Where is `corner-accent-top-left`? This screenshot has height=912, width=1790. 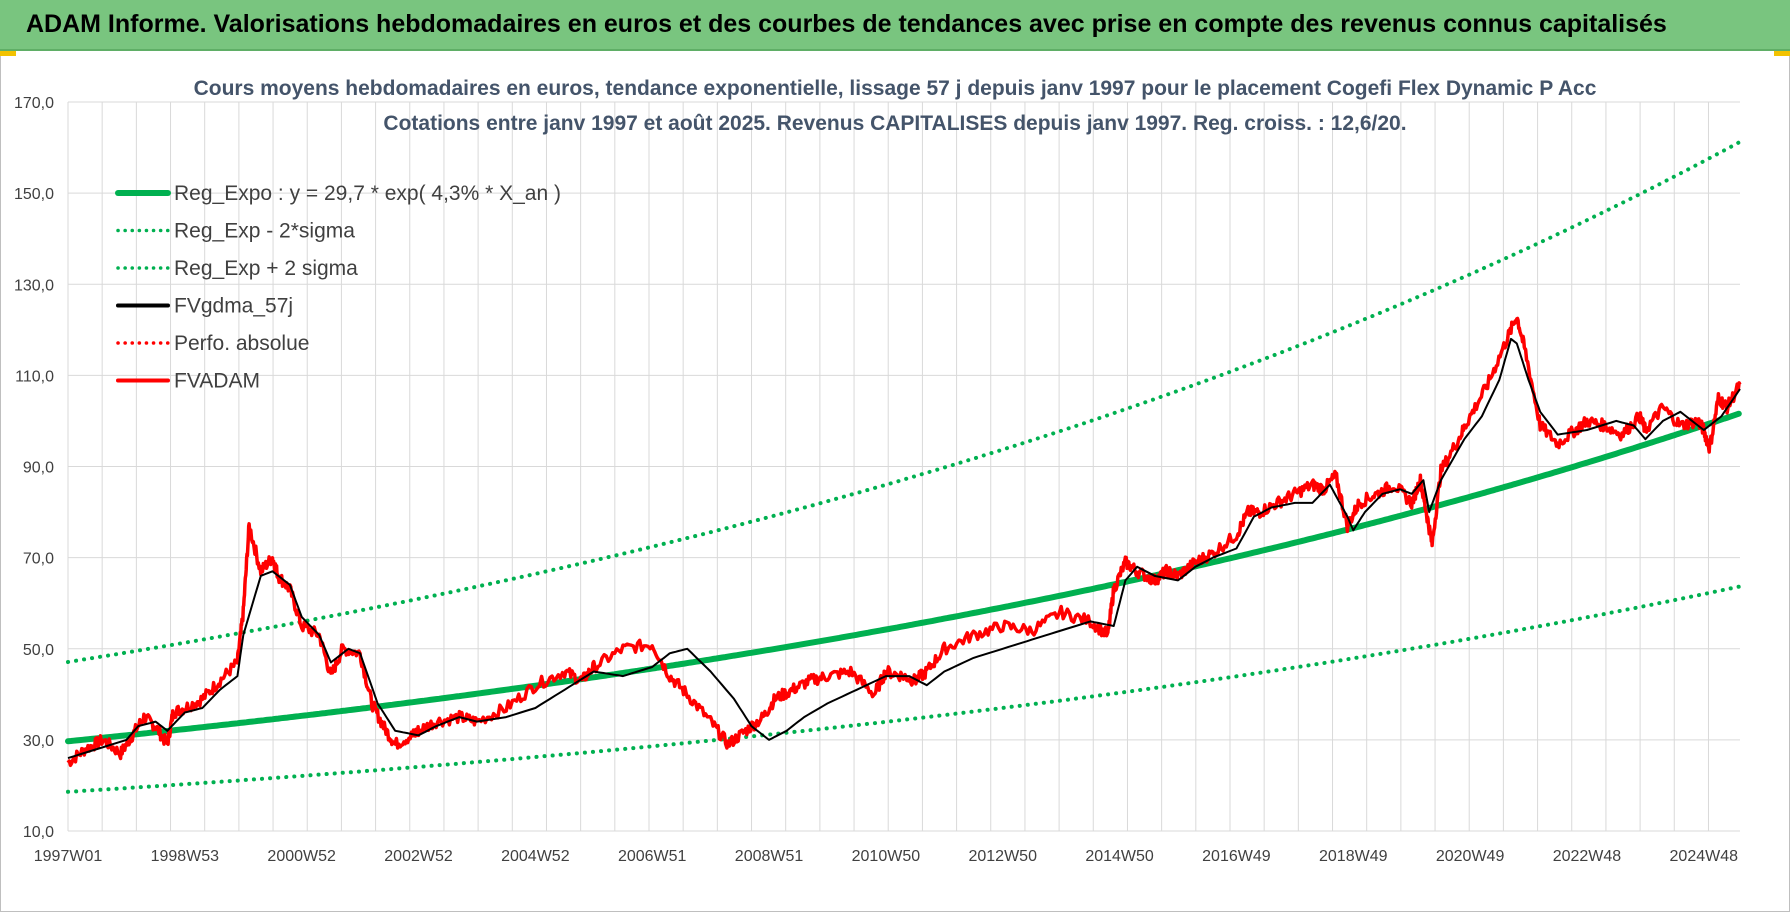 corner-accent-top-left is located at coordinates (8, 53).